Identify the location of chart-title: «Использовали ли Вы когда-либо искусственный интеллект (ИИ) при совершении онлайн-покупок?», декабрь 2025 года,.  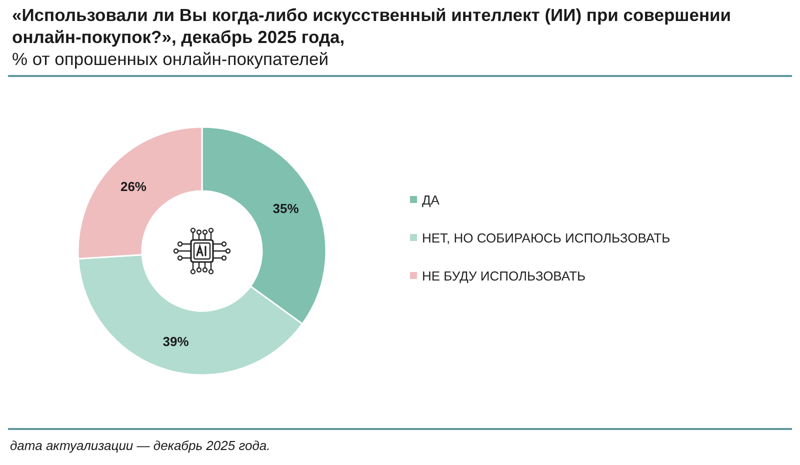
(372, 26).